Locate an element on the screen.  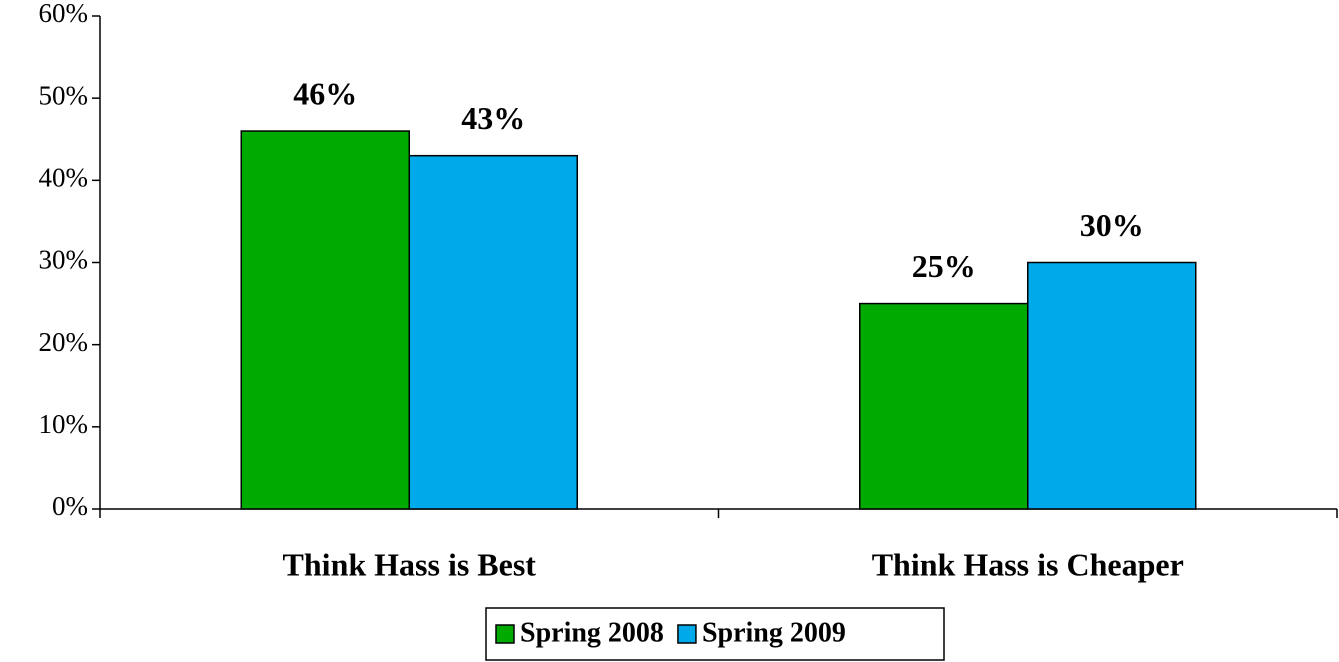
y-tick-label: 40% is located at coordinates (64, 178).